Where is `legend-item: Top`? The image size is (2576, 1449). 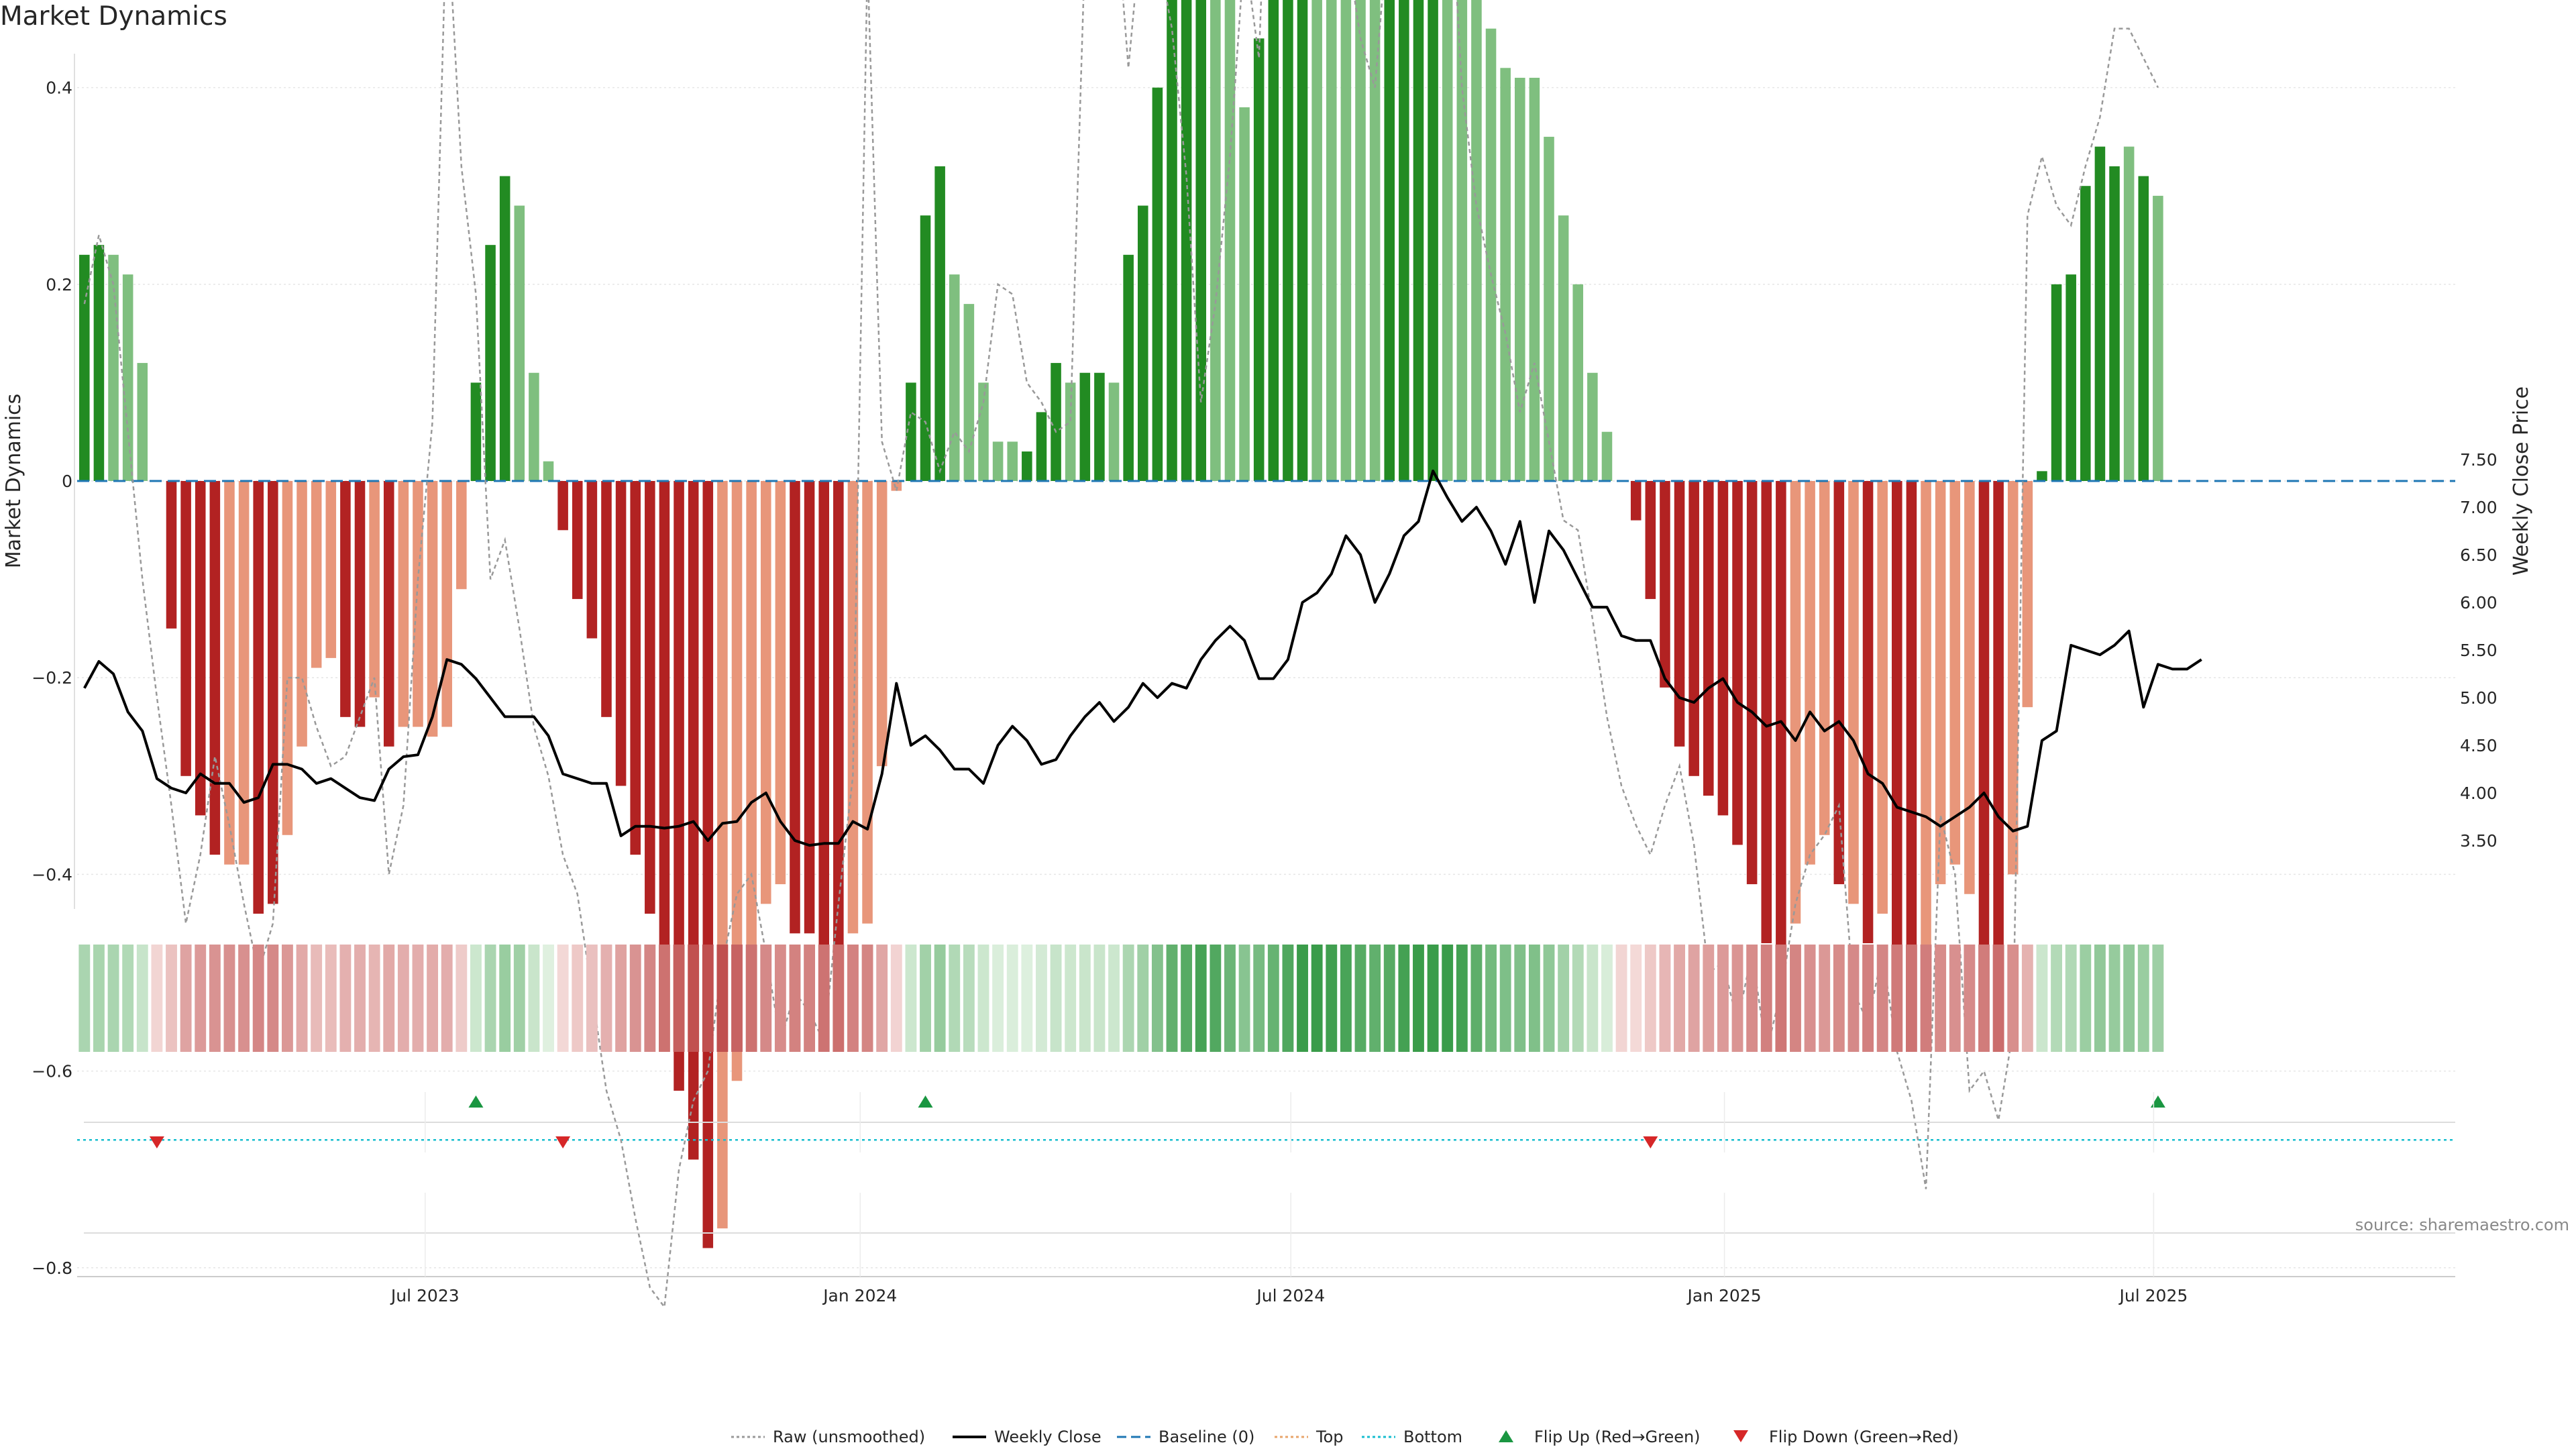
legend-item: Top is located at coordinates (1309, 1437).